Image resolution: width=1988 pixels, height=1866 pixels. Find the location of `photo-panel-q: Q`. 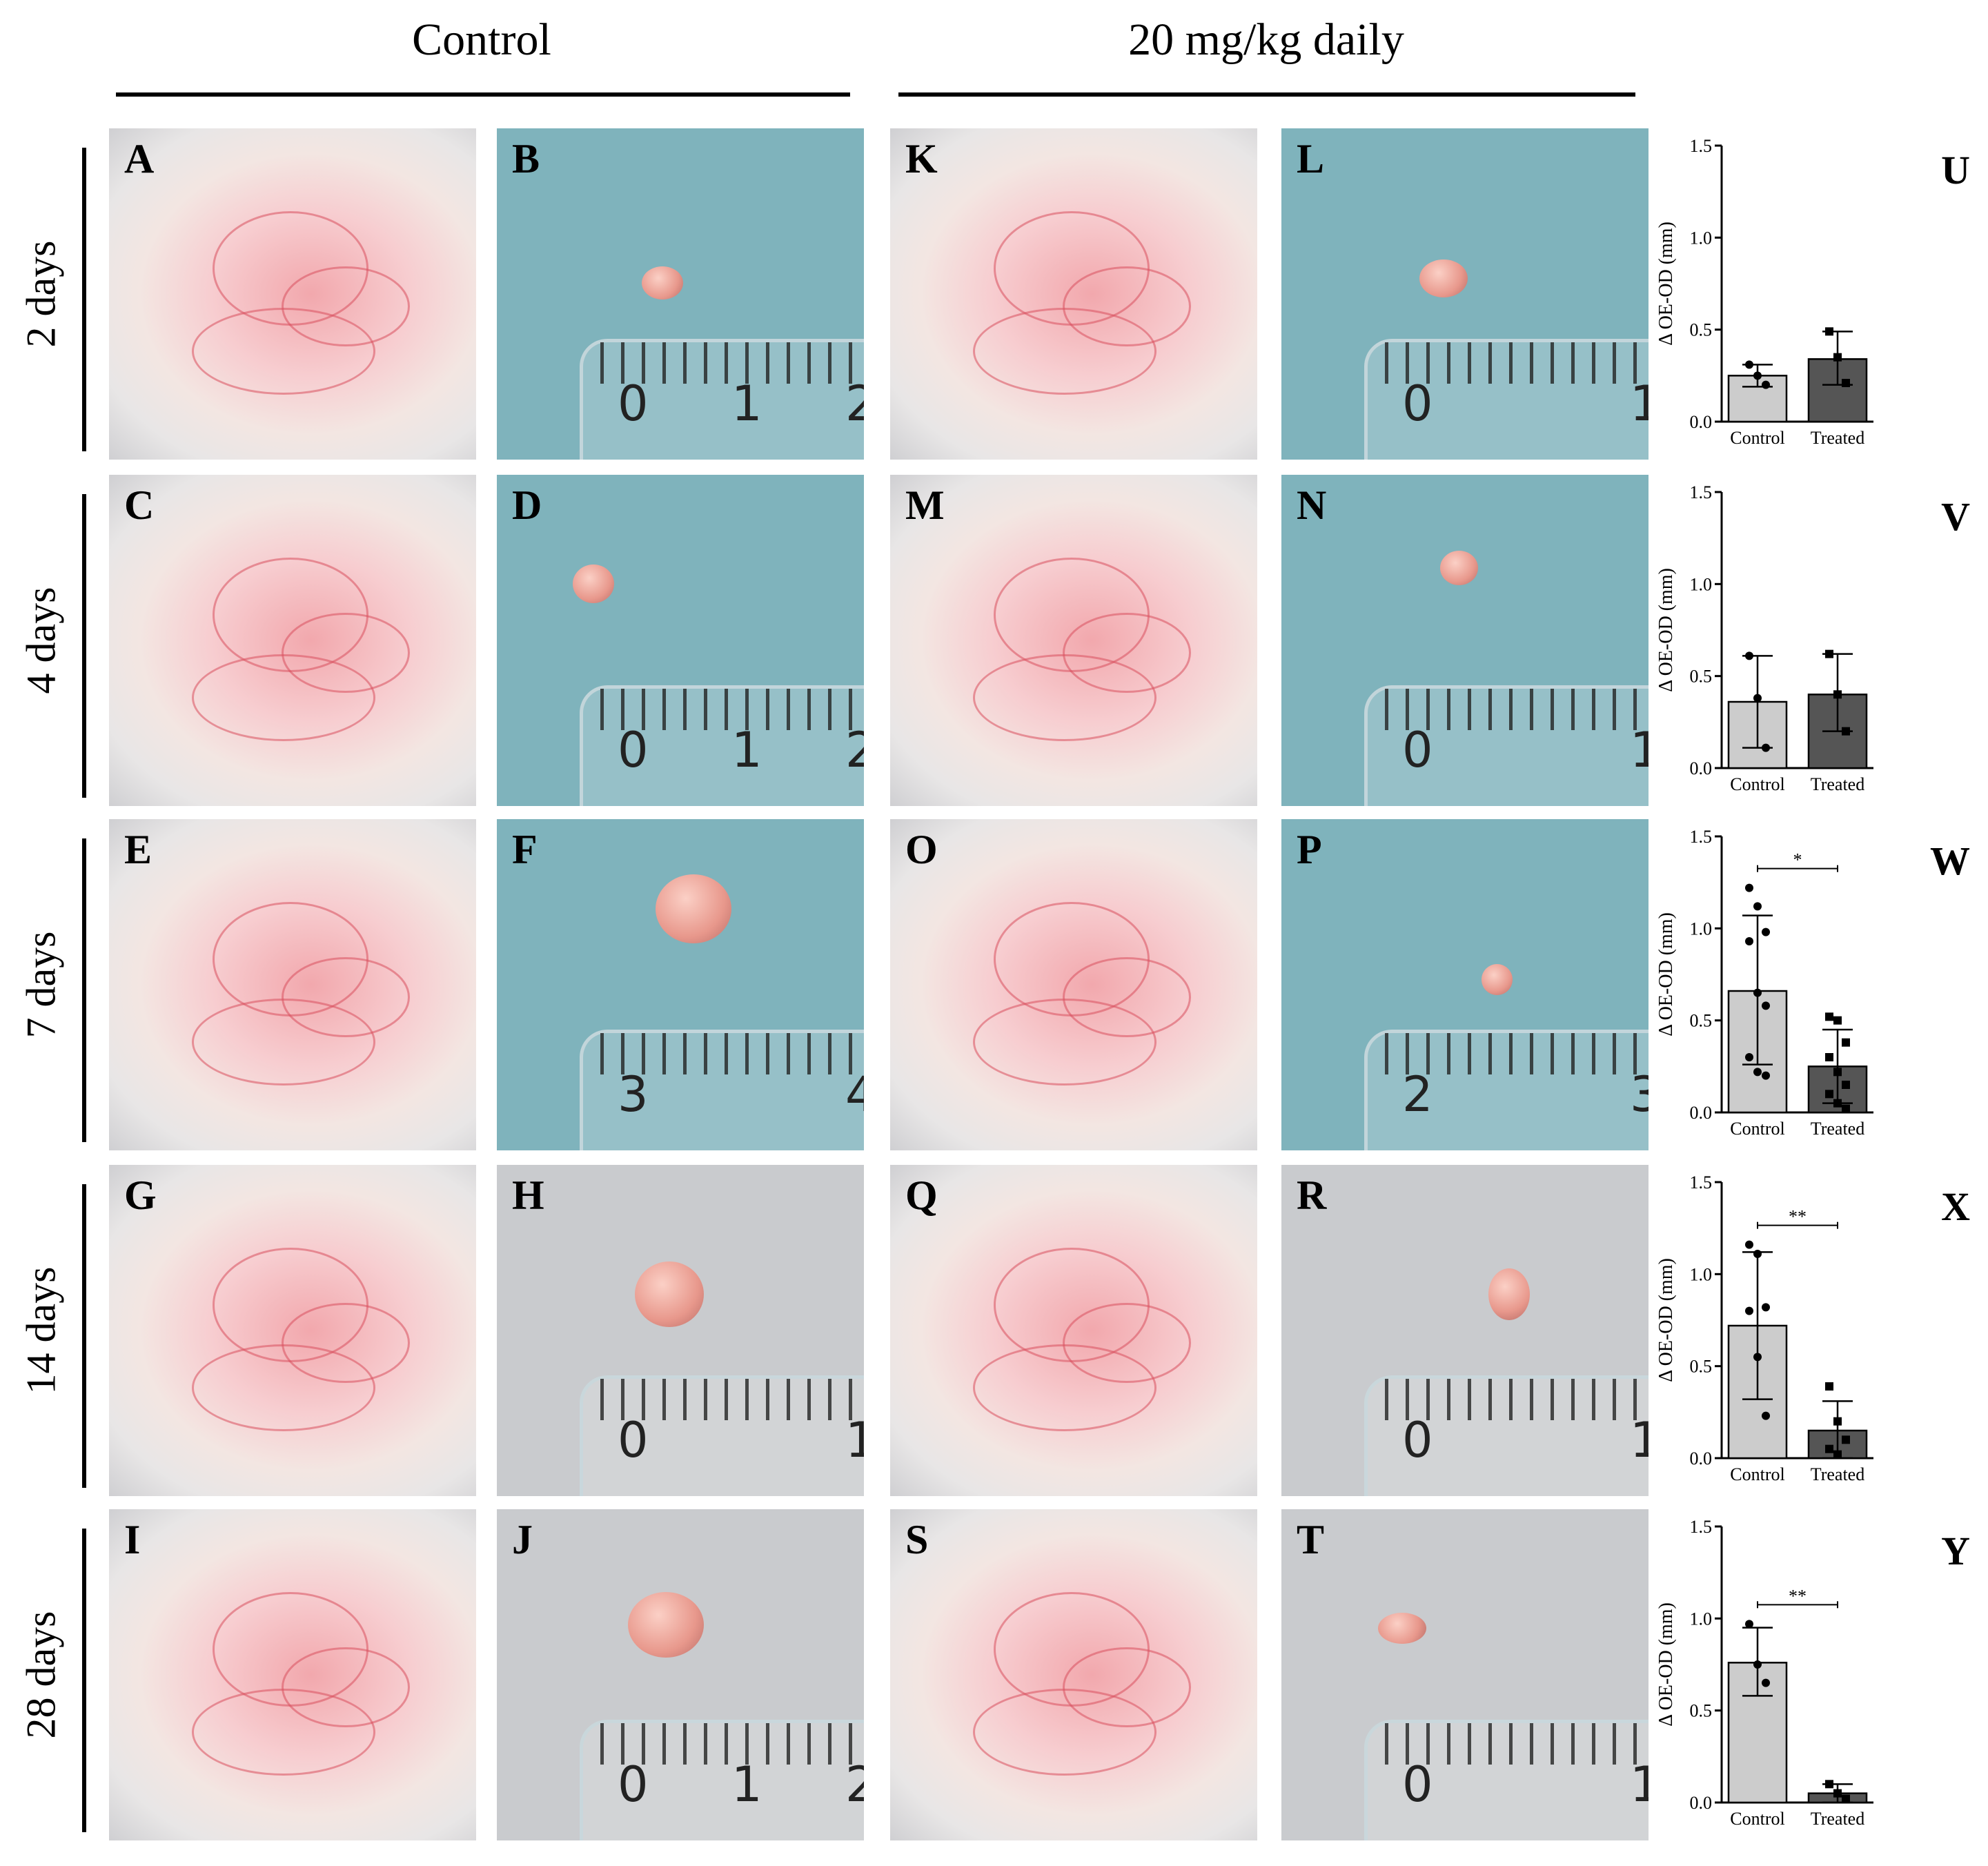

photo-panel-q: Q is located at coordinates (1074, 1330).